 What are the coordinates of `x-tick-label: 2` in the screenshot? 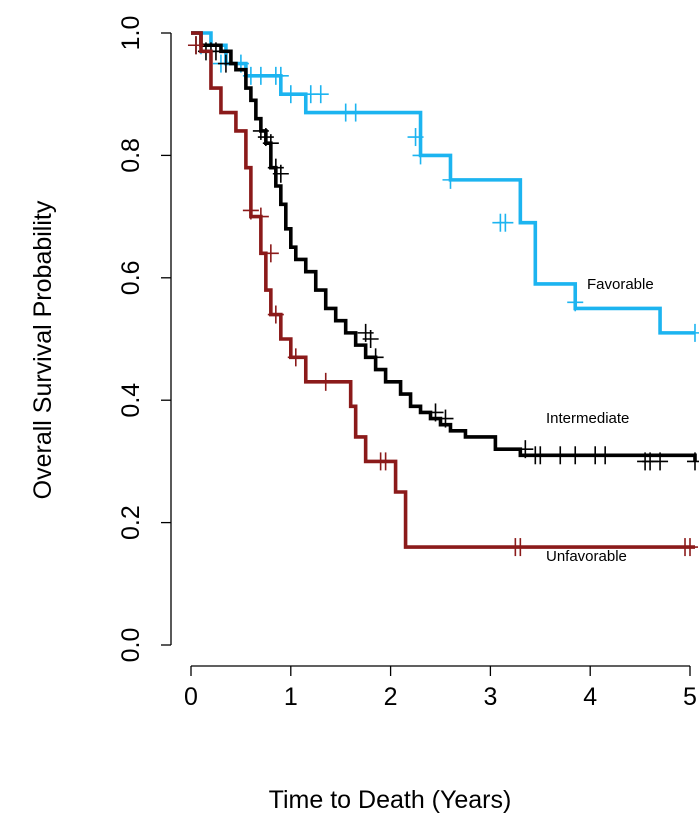 It's located at (391, 697).